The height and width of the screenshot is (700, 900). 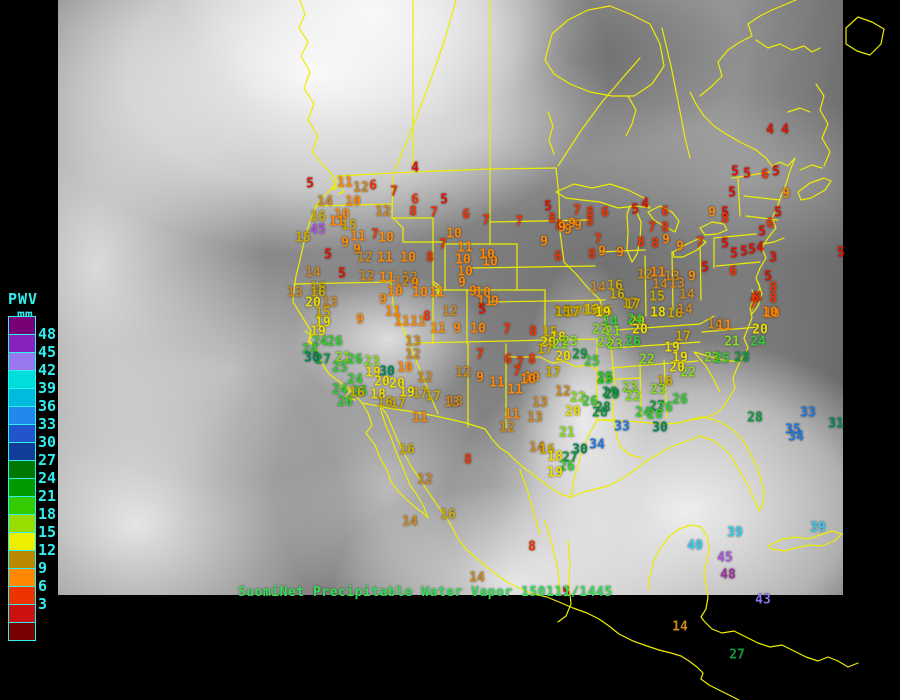 I want to click on legend-label: 18, so click(x=47, y=514).